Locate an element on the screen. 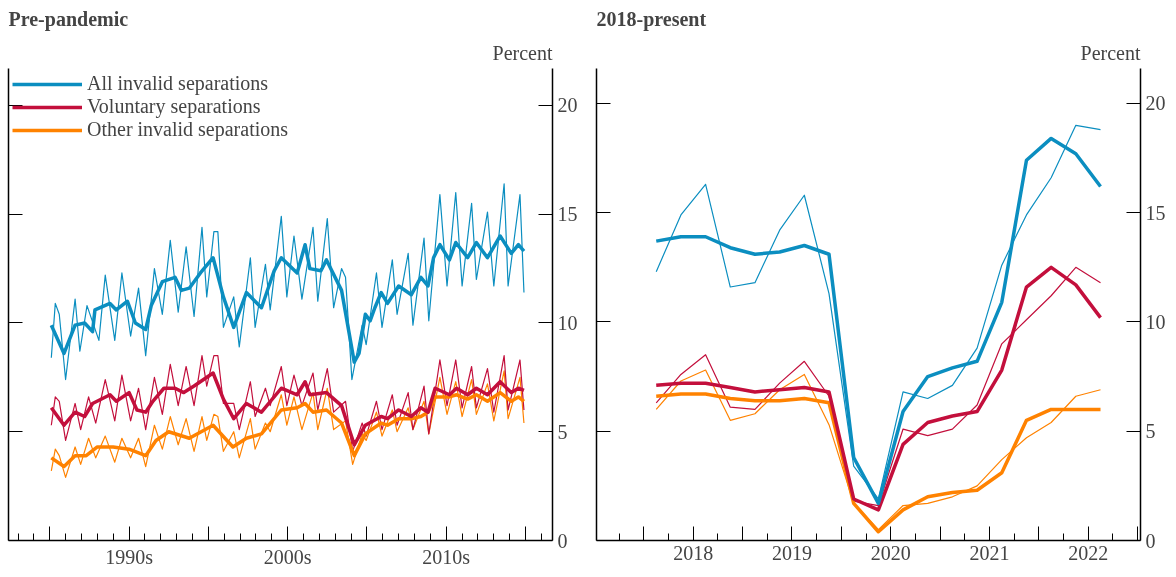 This screenshot has width=1176, height=577. x-tick-label: 2022 is located at coordinates (1088, 552).